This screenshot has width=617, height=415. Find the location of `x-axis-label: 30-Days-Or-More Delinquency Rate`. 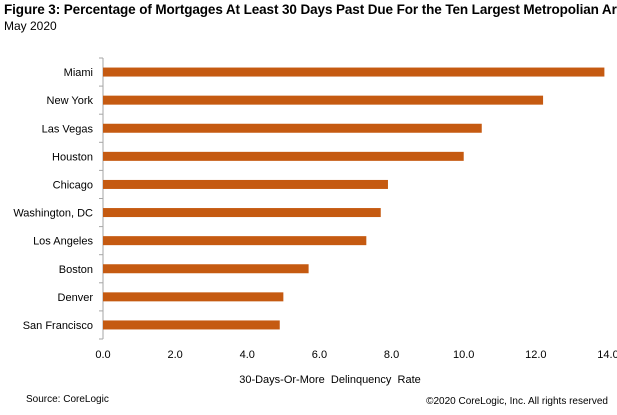

x-axis-label: 30-Days-Or-More Delinquency Rate is located at coordinates (330, 380).